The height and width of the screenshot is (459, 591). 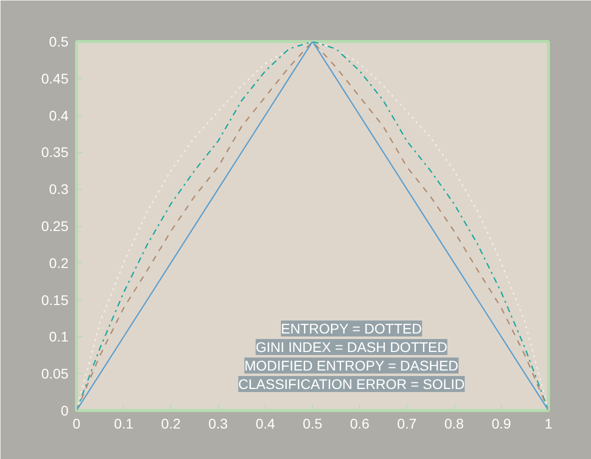 I want to click on x-tick-label: 0.7, so click(x=407, y=424).